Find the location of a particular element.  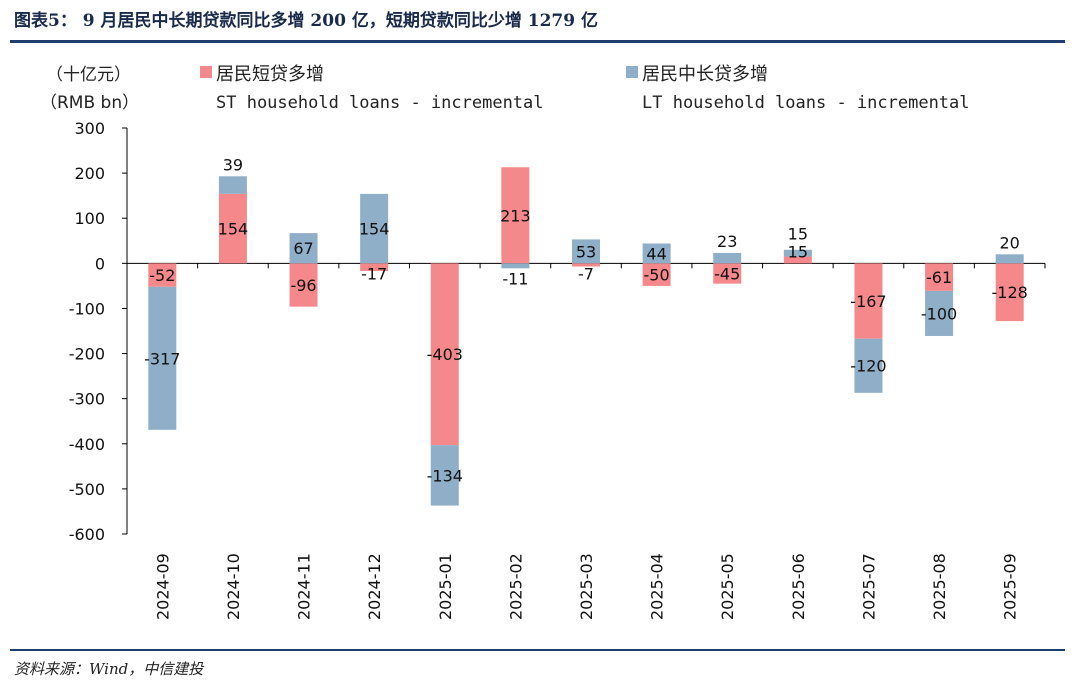

x-tick-label: 2025-03 is located at coordinates (586, 586).